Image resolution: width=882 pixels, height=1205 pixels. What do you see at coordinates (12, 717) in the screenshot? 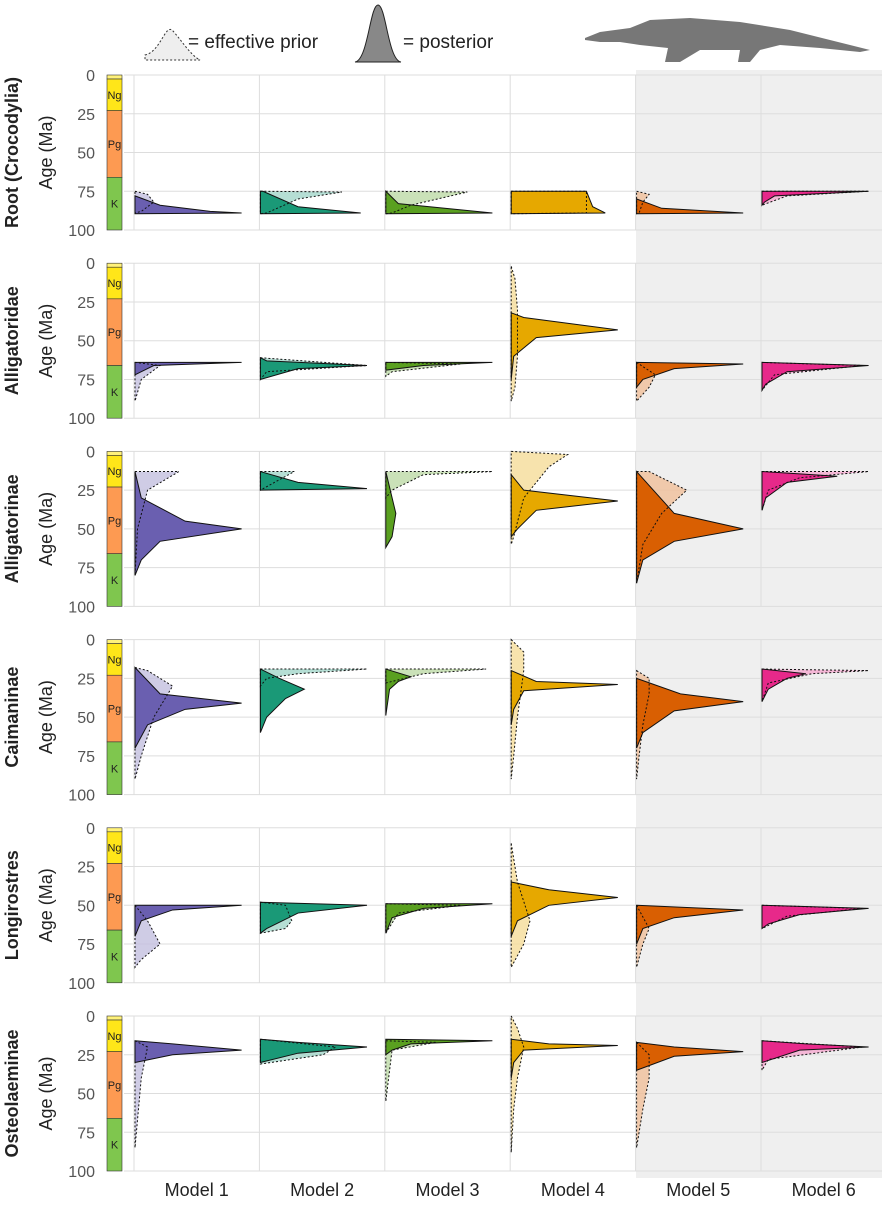
I see `clade-label: Caimaninae` at bounding box center [12, 717].